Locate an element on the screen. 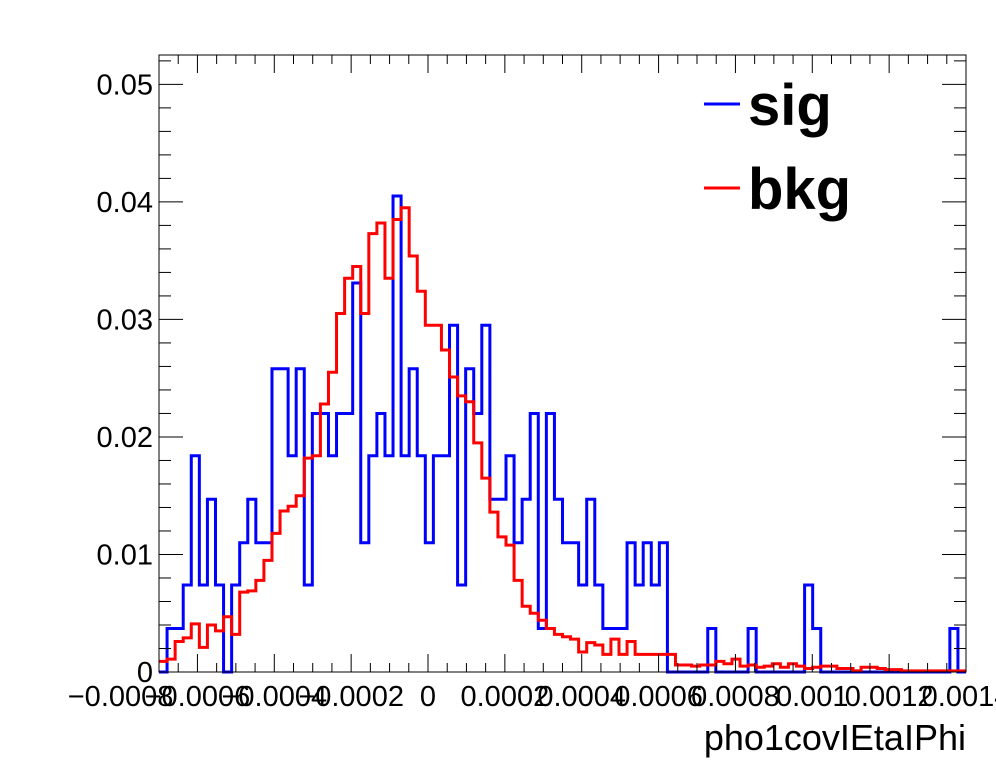  x-tick-label: 0.0008 is located at coordinates (735, 697).